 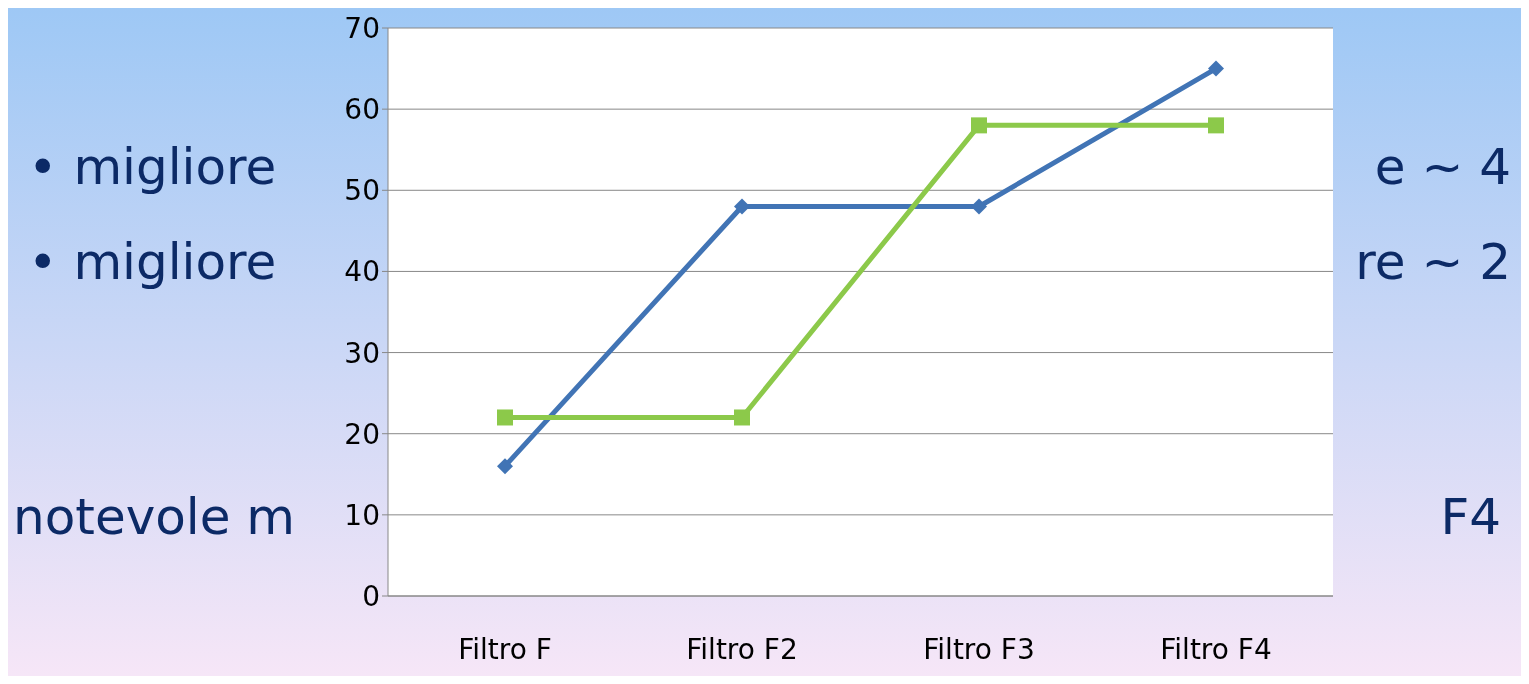 What do you see at coordinates (362, 191) in the screenshot?
I see `y-tick-label: 50` at bounding box center [362, 191].